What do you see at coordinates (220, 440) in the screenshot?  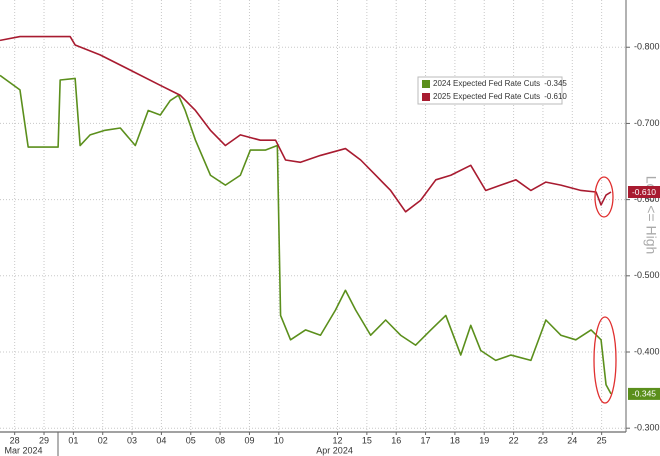 I see `x-tick-label: 08` at bounding box center [220, 440].